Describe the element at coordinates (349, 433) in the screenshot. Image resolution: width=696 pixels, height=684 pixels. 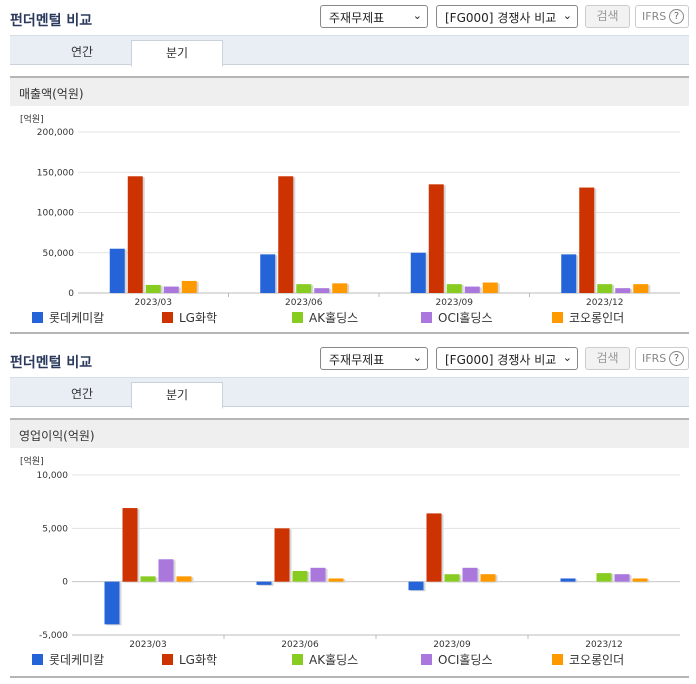
I see `metric-header: 영업이익(억원)` at that location.